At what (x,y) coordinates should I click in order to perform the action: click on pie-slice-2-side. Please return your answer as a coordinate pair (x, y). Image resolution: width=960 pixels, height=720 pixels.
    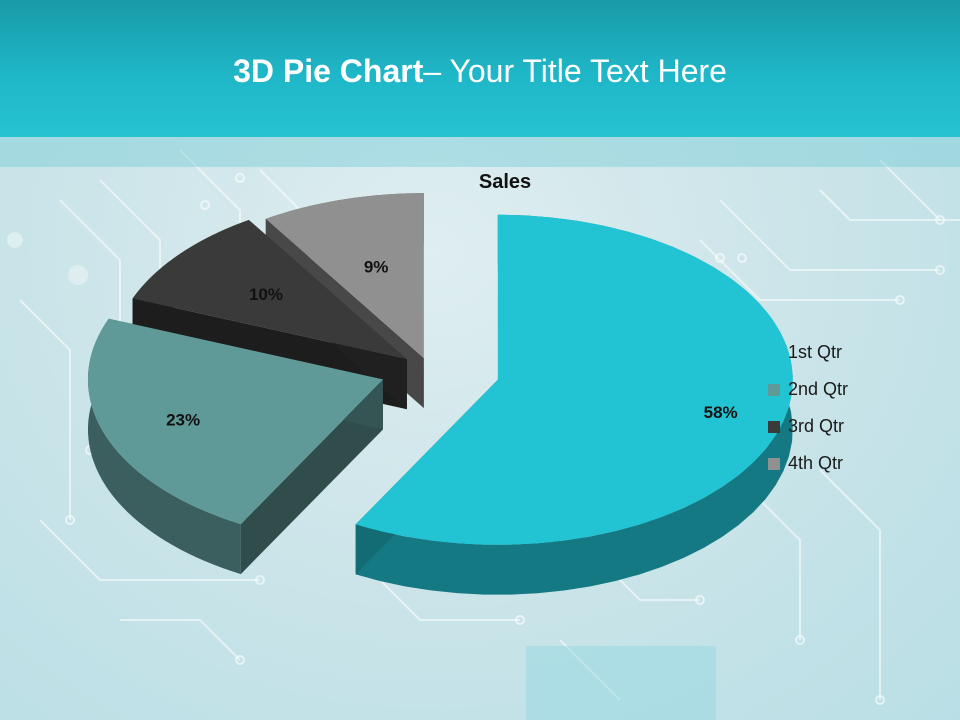
    Looking at the image, I should click on (164, 446).